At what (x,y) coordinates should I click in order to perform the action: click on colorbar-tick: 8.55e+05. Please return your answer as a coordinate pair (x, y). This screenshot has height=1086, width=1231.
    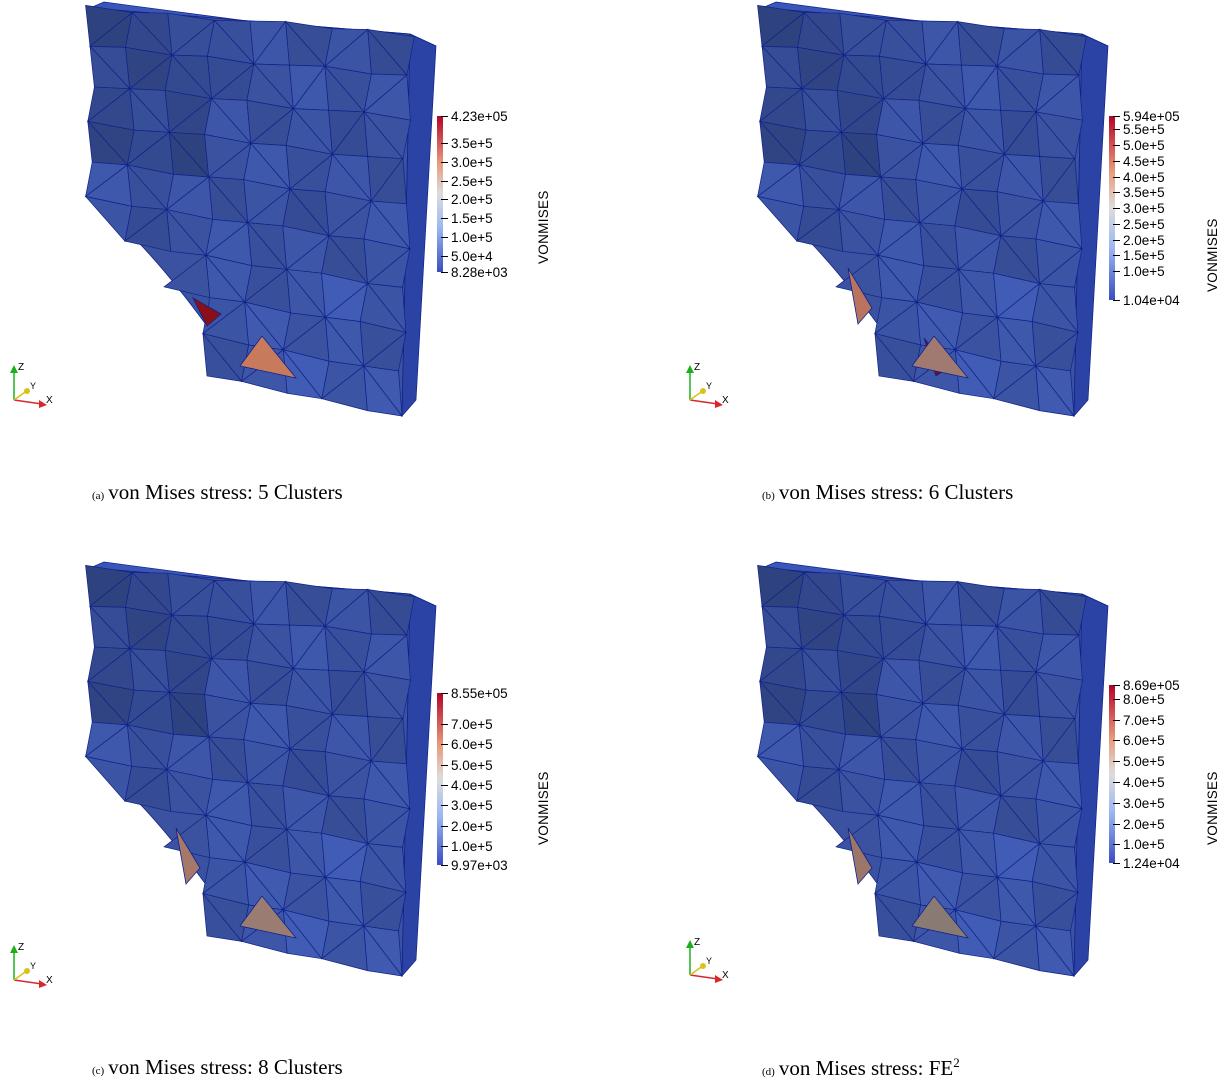
    Looking at the image, I should click on (474, 693).